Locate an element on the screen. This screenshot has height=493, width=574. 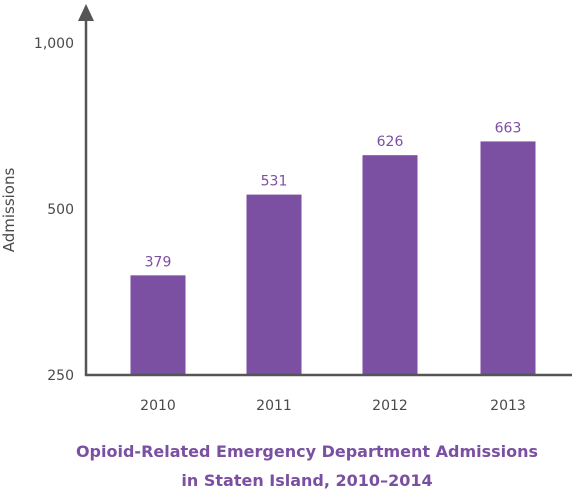
x-tick-label-2010: 2010 is located at coordinates (158, 406).